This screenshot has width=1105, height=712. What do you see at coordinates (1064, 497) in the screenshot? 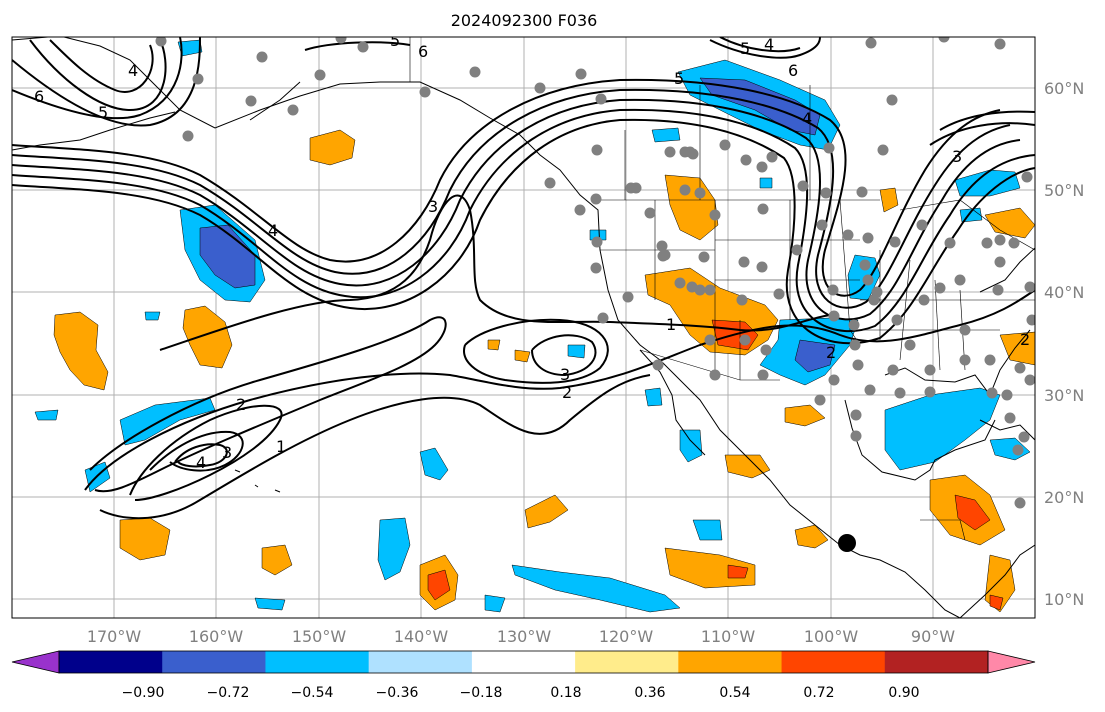
I see `lat-label: 20°N` at bounding box center [1064, 497].